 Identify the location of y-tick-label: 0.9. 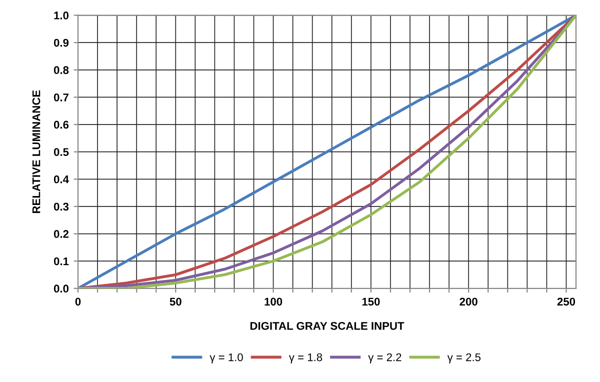
(61, 42).